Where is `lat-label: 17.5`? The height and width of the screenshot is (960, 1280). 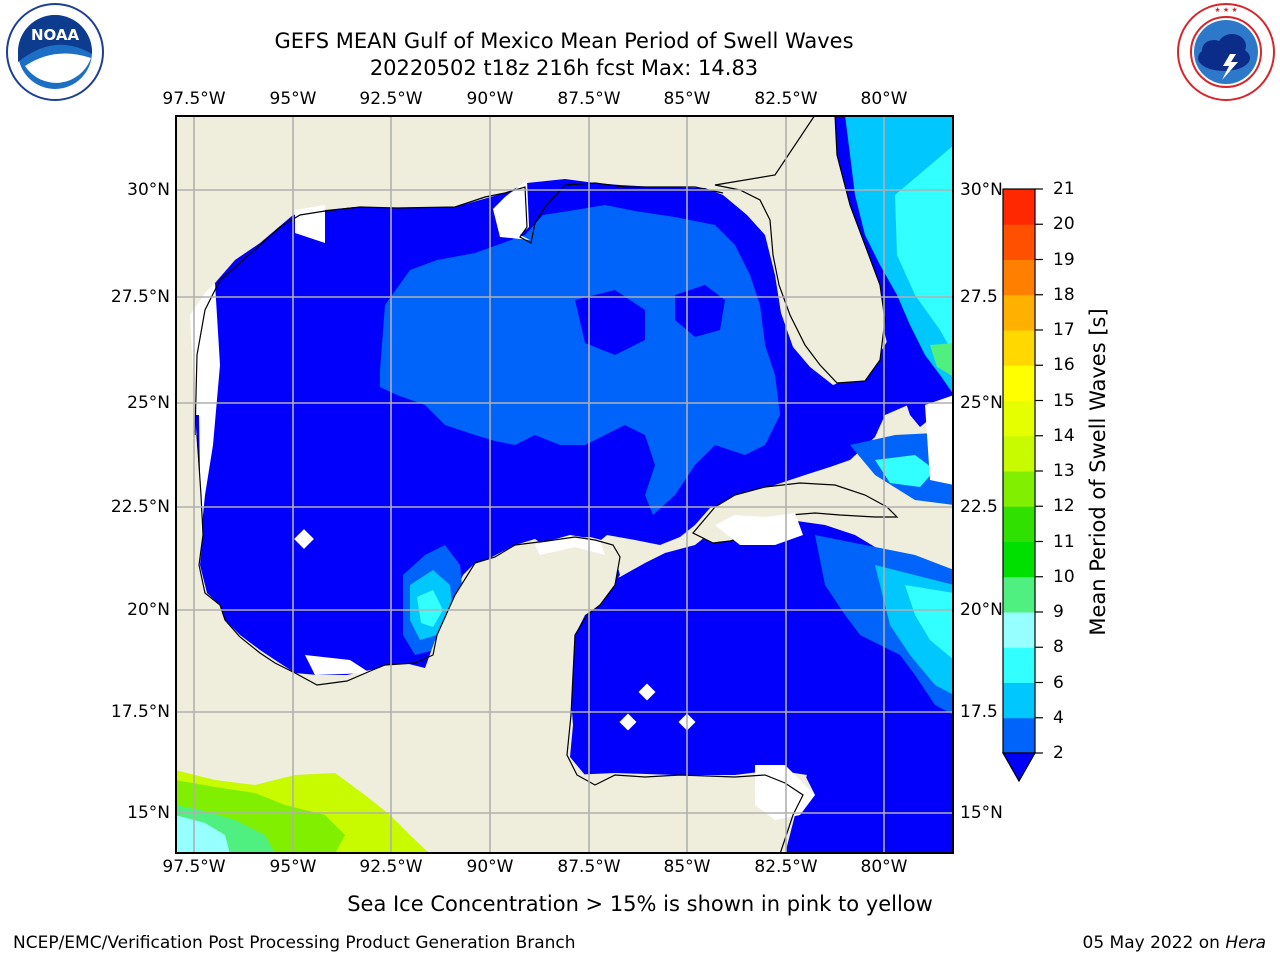
lat-label: 17.5 is located at coordinates (979, 712).